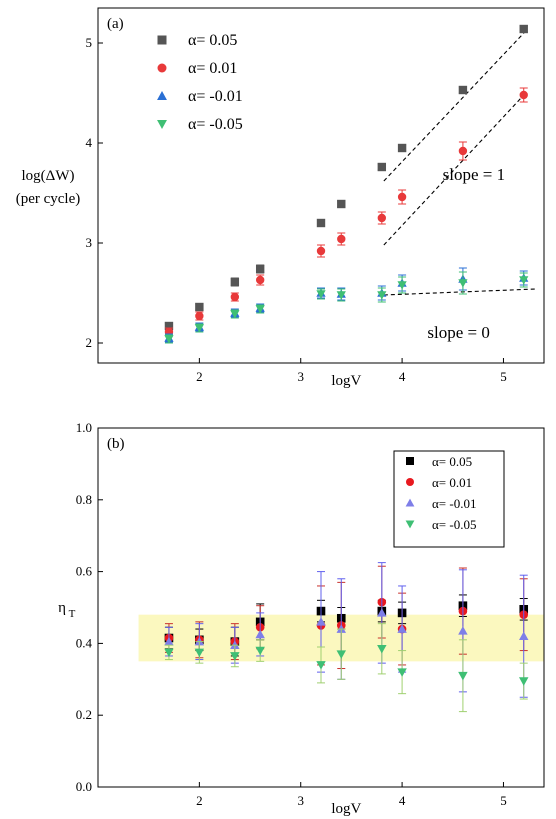 Image resolution: width=556 pixels, height=819 pixels. I want to click on y-axis-label: η, so click(62, 608).